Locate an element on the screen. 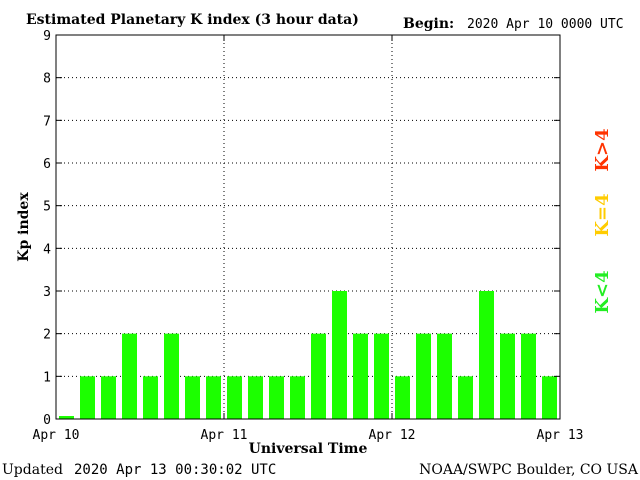 This screenshot has width=640, height=480. y-tick-label: 8 is located at coordinates (47, 79).